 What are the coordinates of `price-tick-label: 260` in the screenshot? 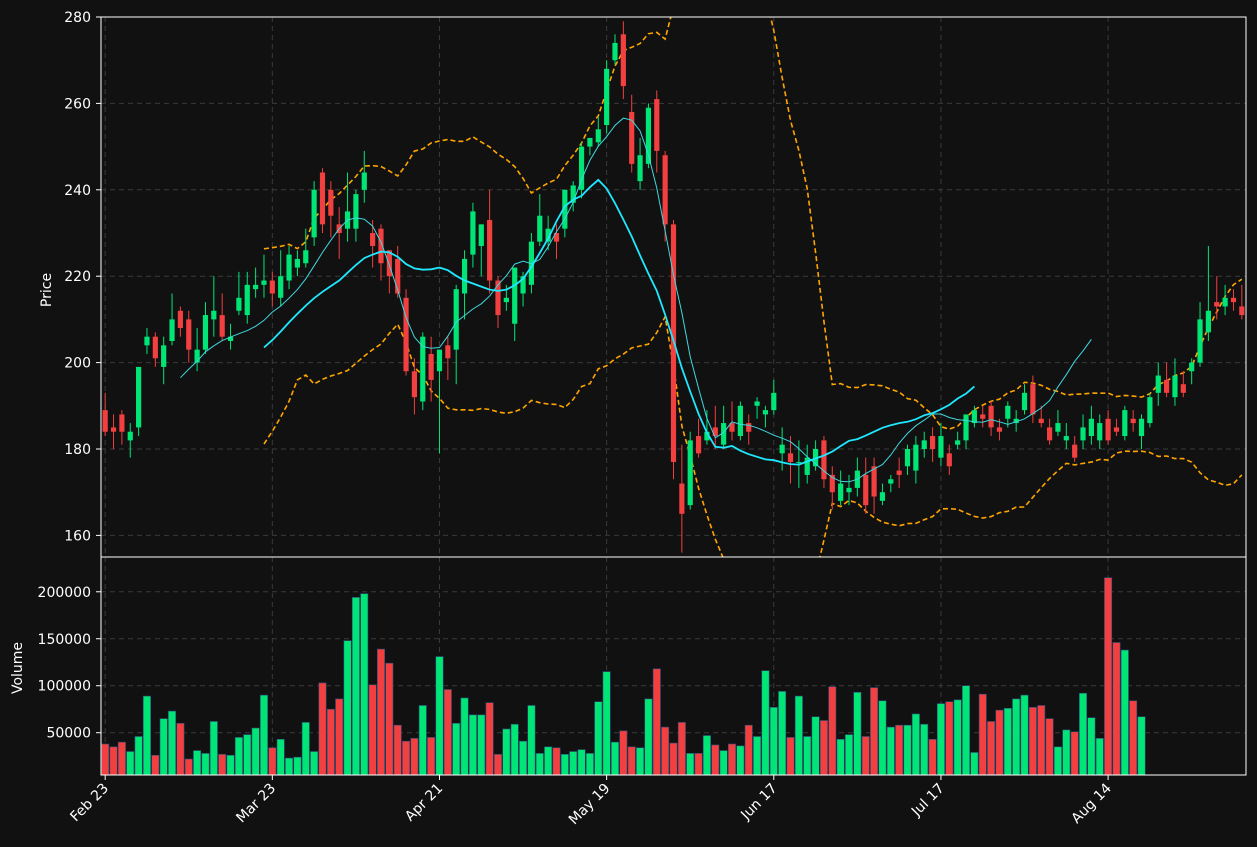 It's located at (77, 104).